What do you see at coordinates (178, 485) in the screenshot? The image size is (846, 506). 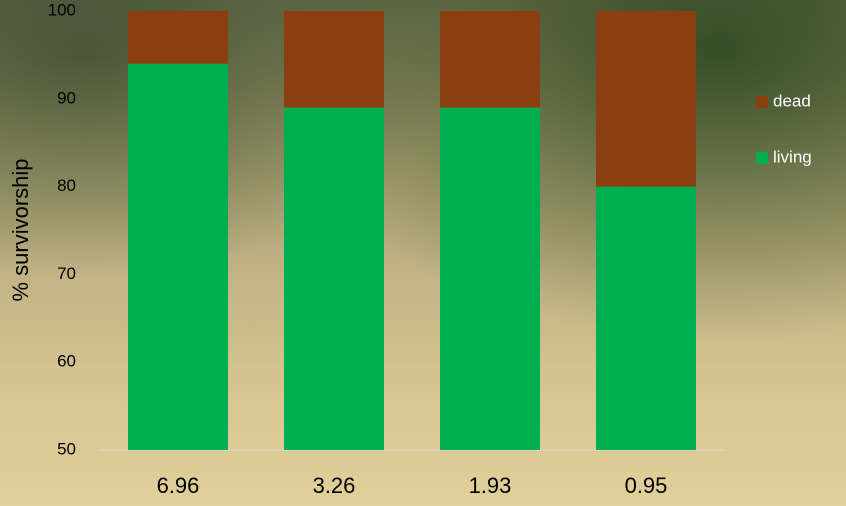 I see `x-tick-label: 6.96` at bounding box center [178, 485].